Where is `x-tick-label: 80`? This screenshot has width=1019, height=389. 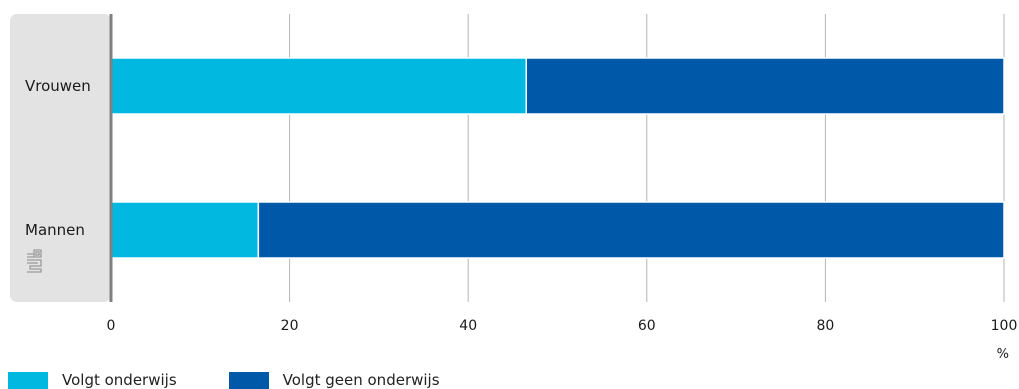 x-tick-label: 80 is located at coordinates (825, 326).